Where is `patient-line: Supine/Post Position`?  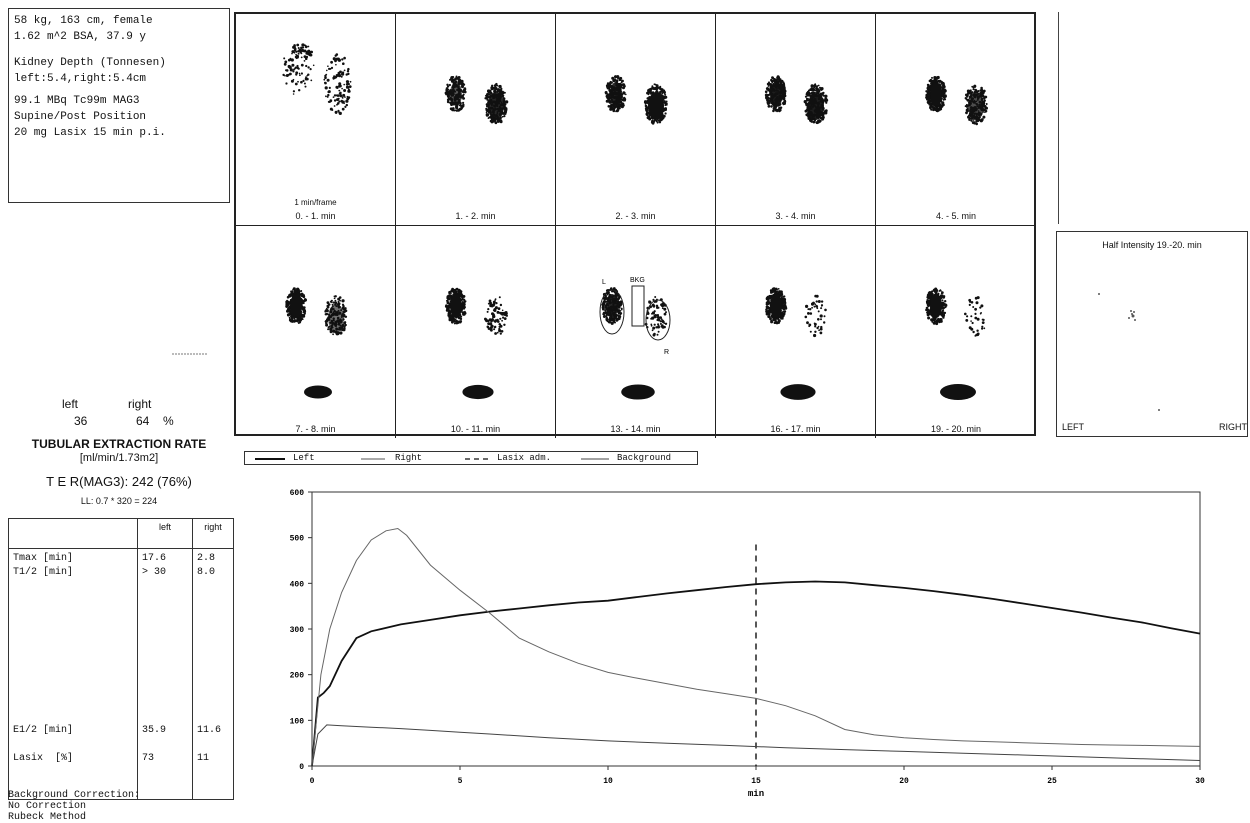 patient-line: Supine/Post Position is located at coordinates (80, 117).